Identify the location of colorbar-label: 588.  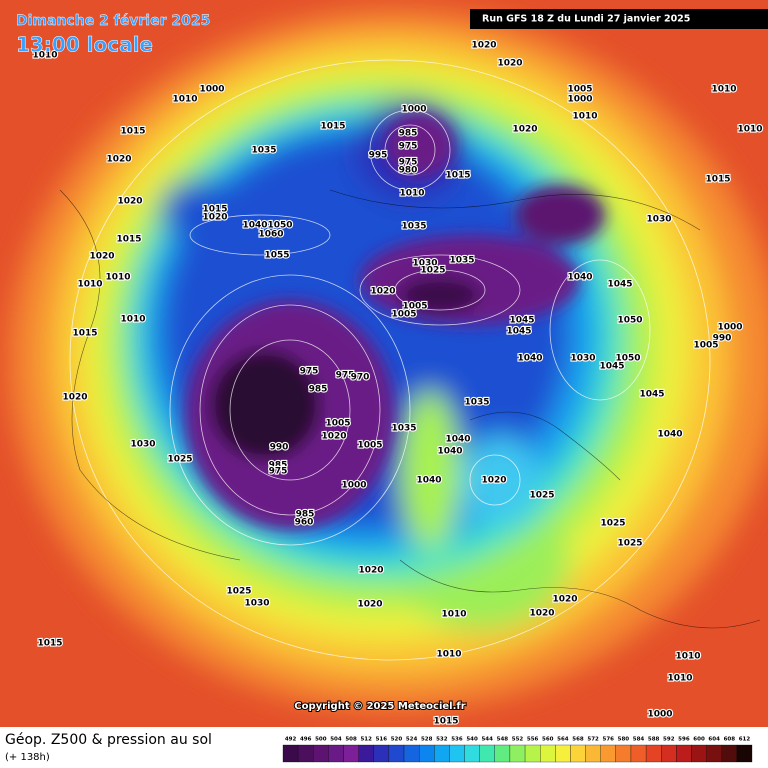
(654, 740).